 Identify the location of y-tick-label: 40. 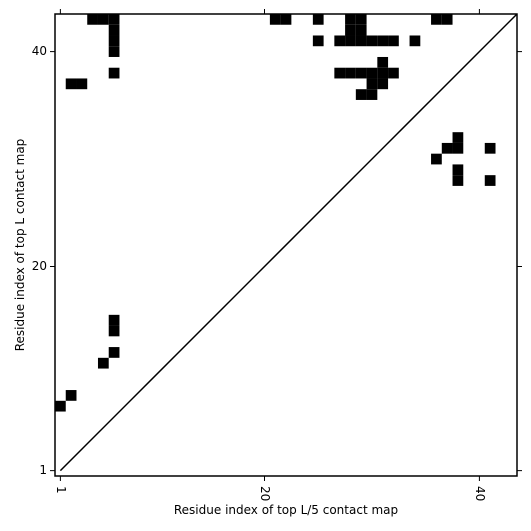
(39, 51).